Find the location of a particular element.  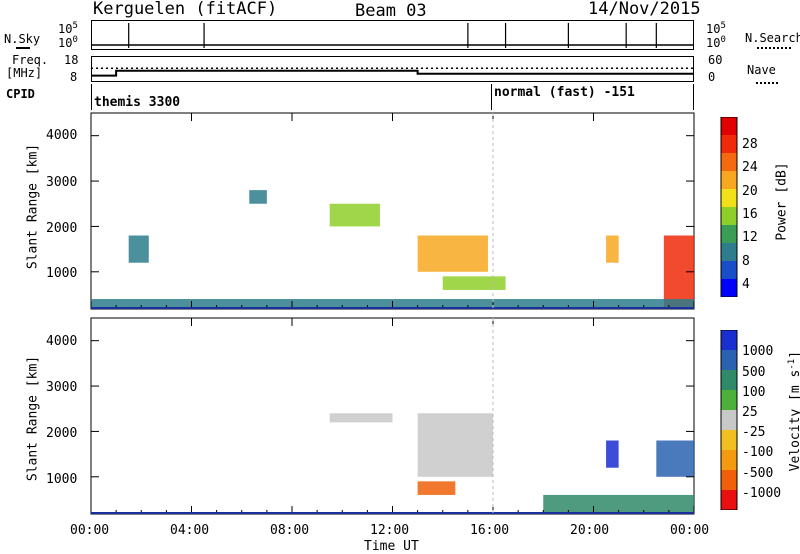

power-cb-border is located at coordinates (729, 207).